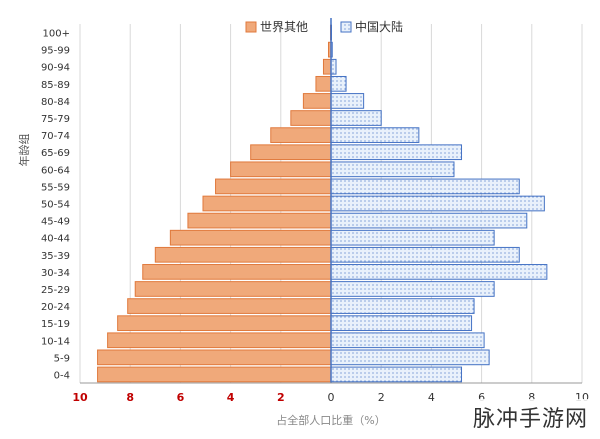  Describe the element at coordinates (251, 27) in the screenshot. I see `legend-swatch-world` at that location.